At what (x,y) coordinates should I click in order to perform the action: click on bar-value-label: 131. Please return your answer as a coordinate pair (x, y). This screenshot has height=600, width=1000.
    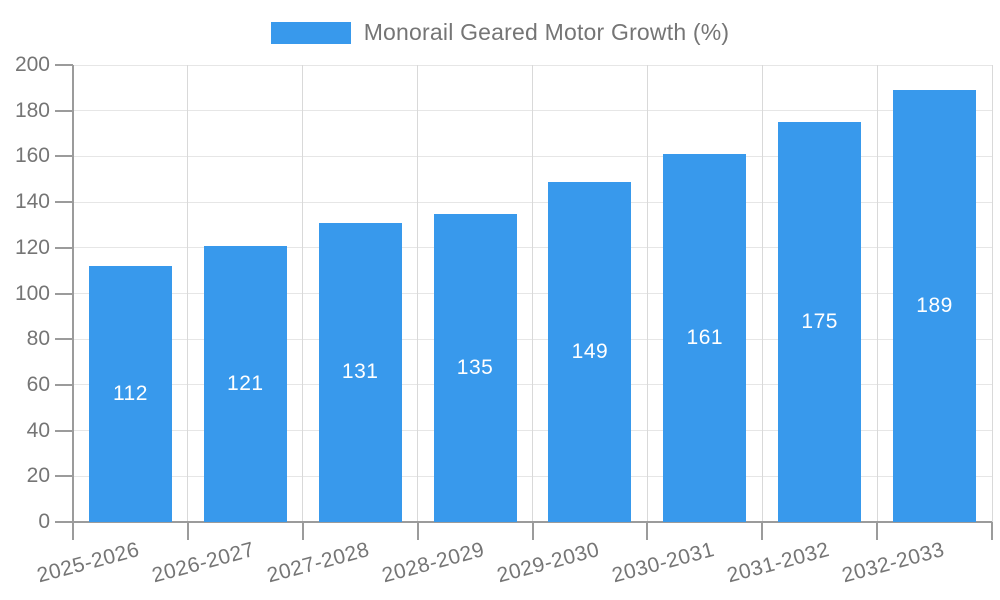
    Looking at the image, I should click on (360, 372).